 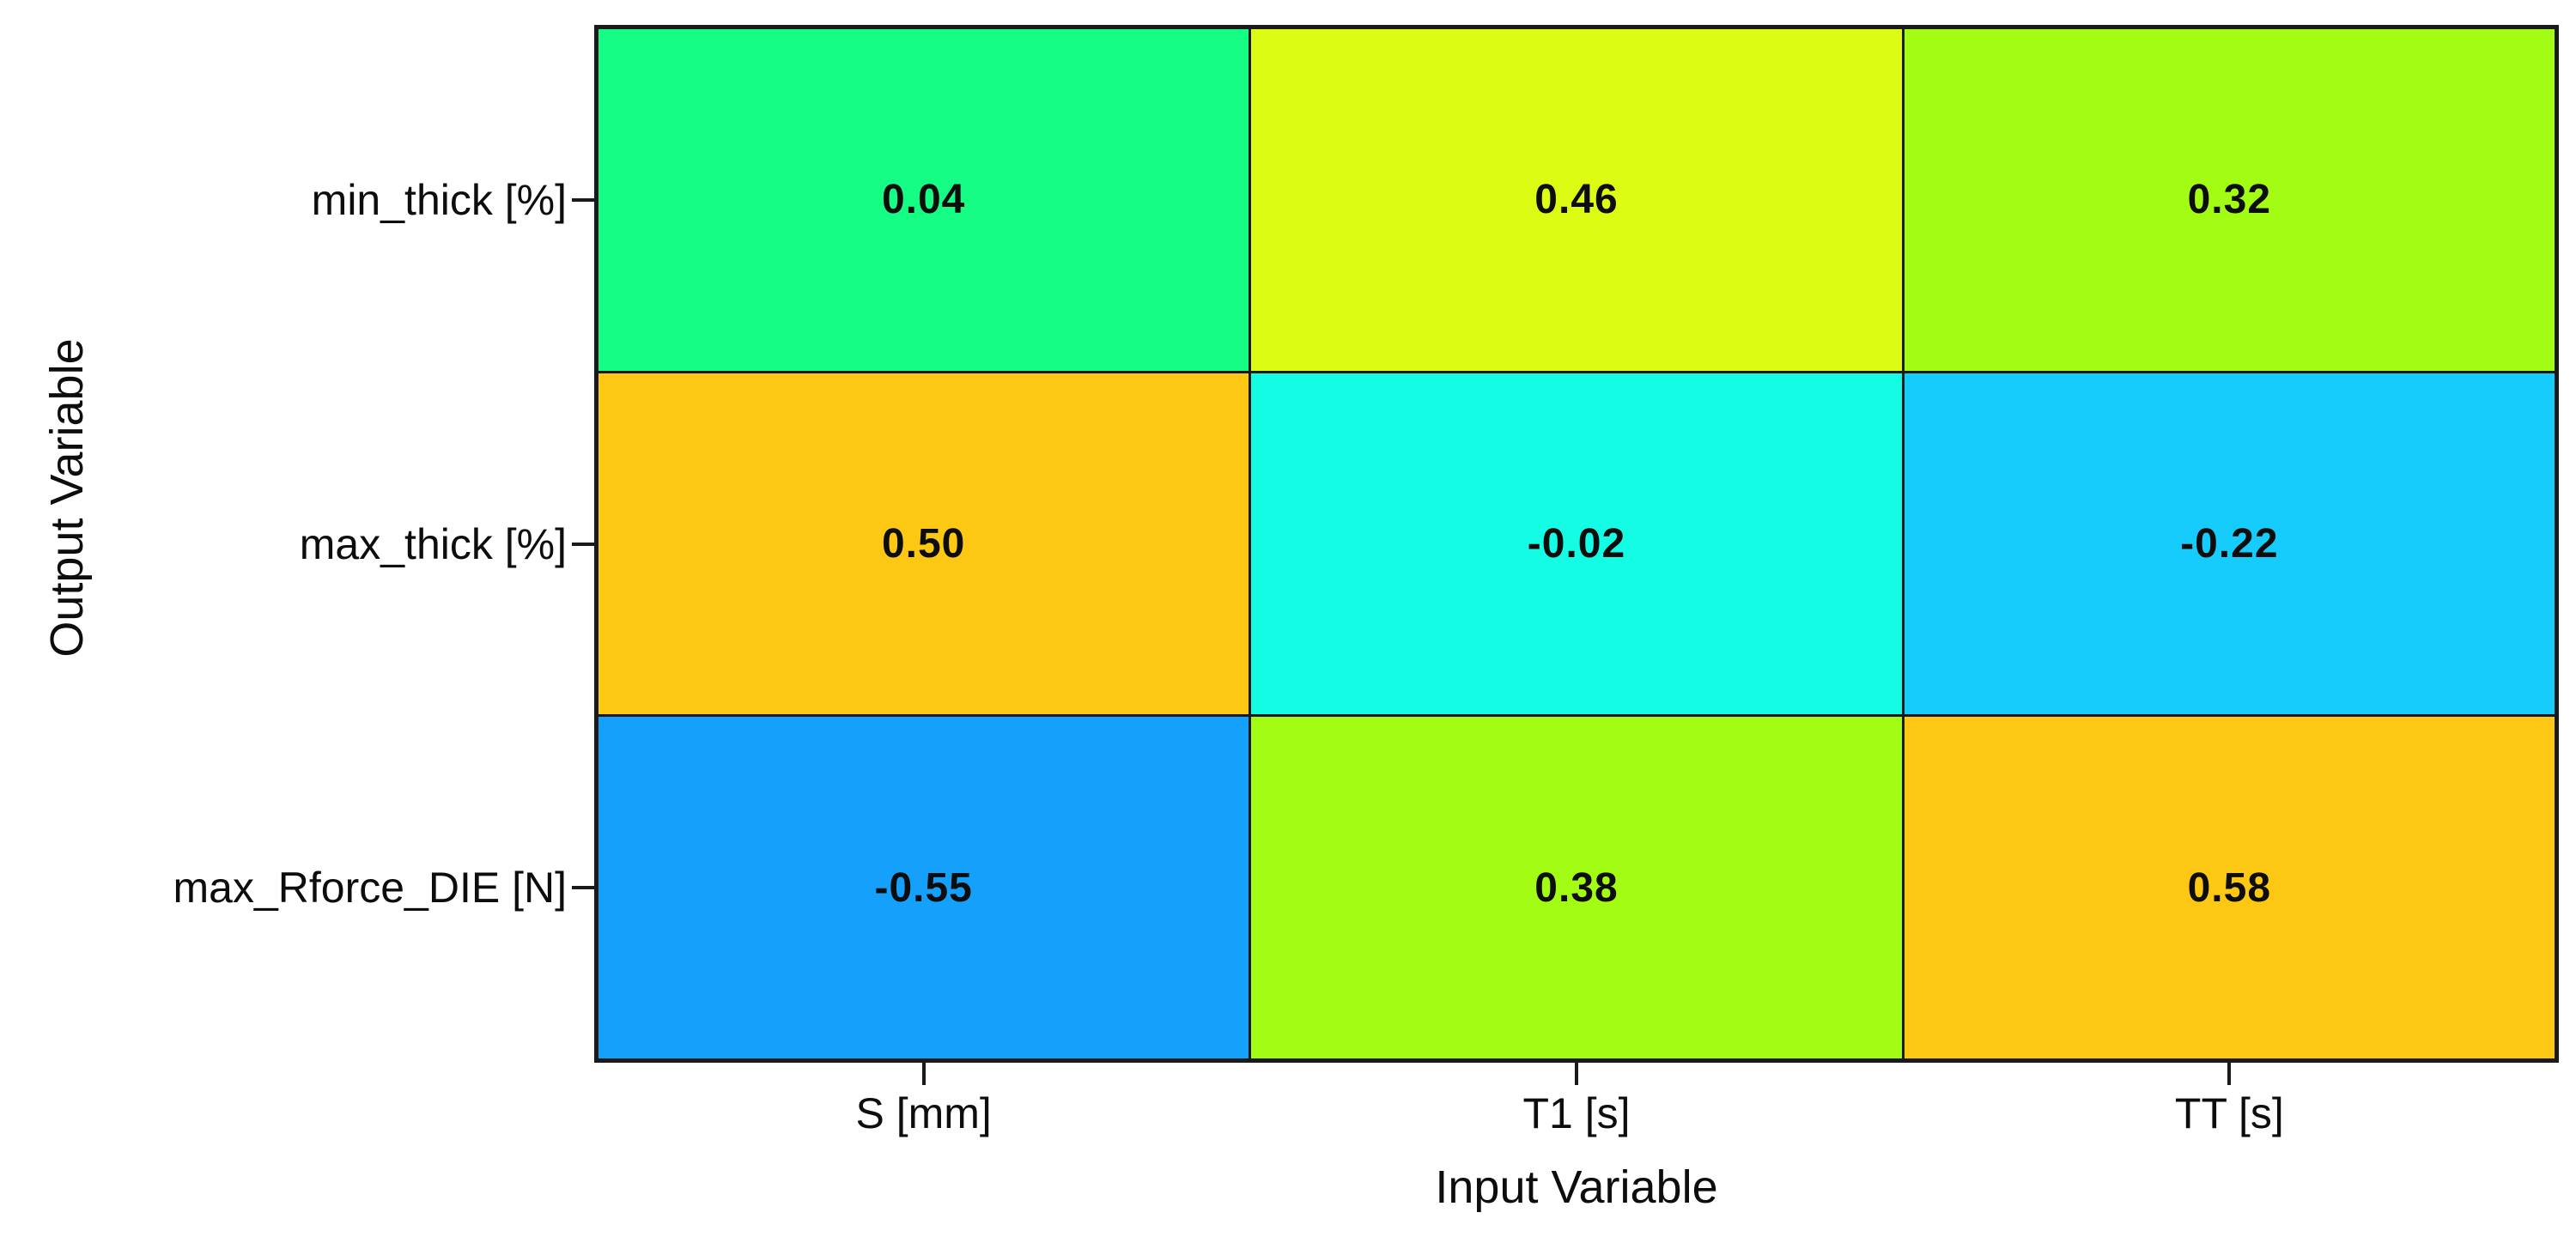 I want to click on cell-value: -0.22, so click(x=2229, y=543).